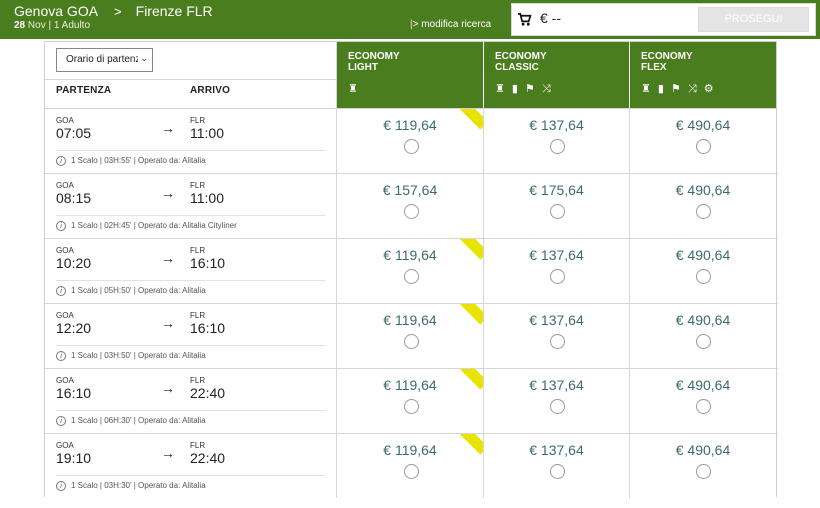 This screenshot has height=508, width=820. Describe the element at coordinates (208, 328) in the screenshot. I see `arrival-time: 16:10` at that location.